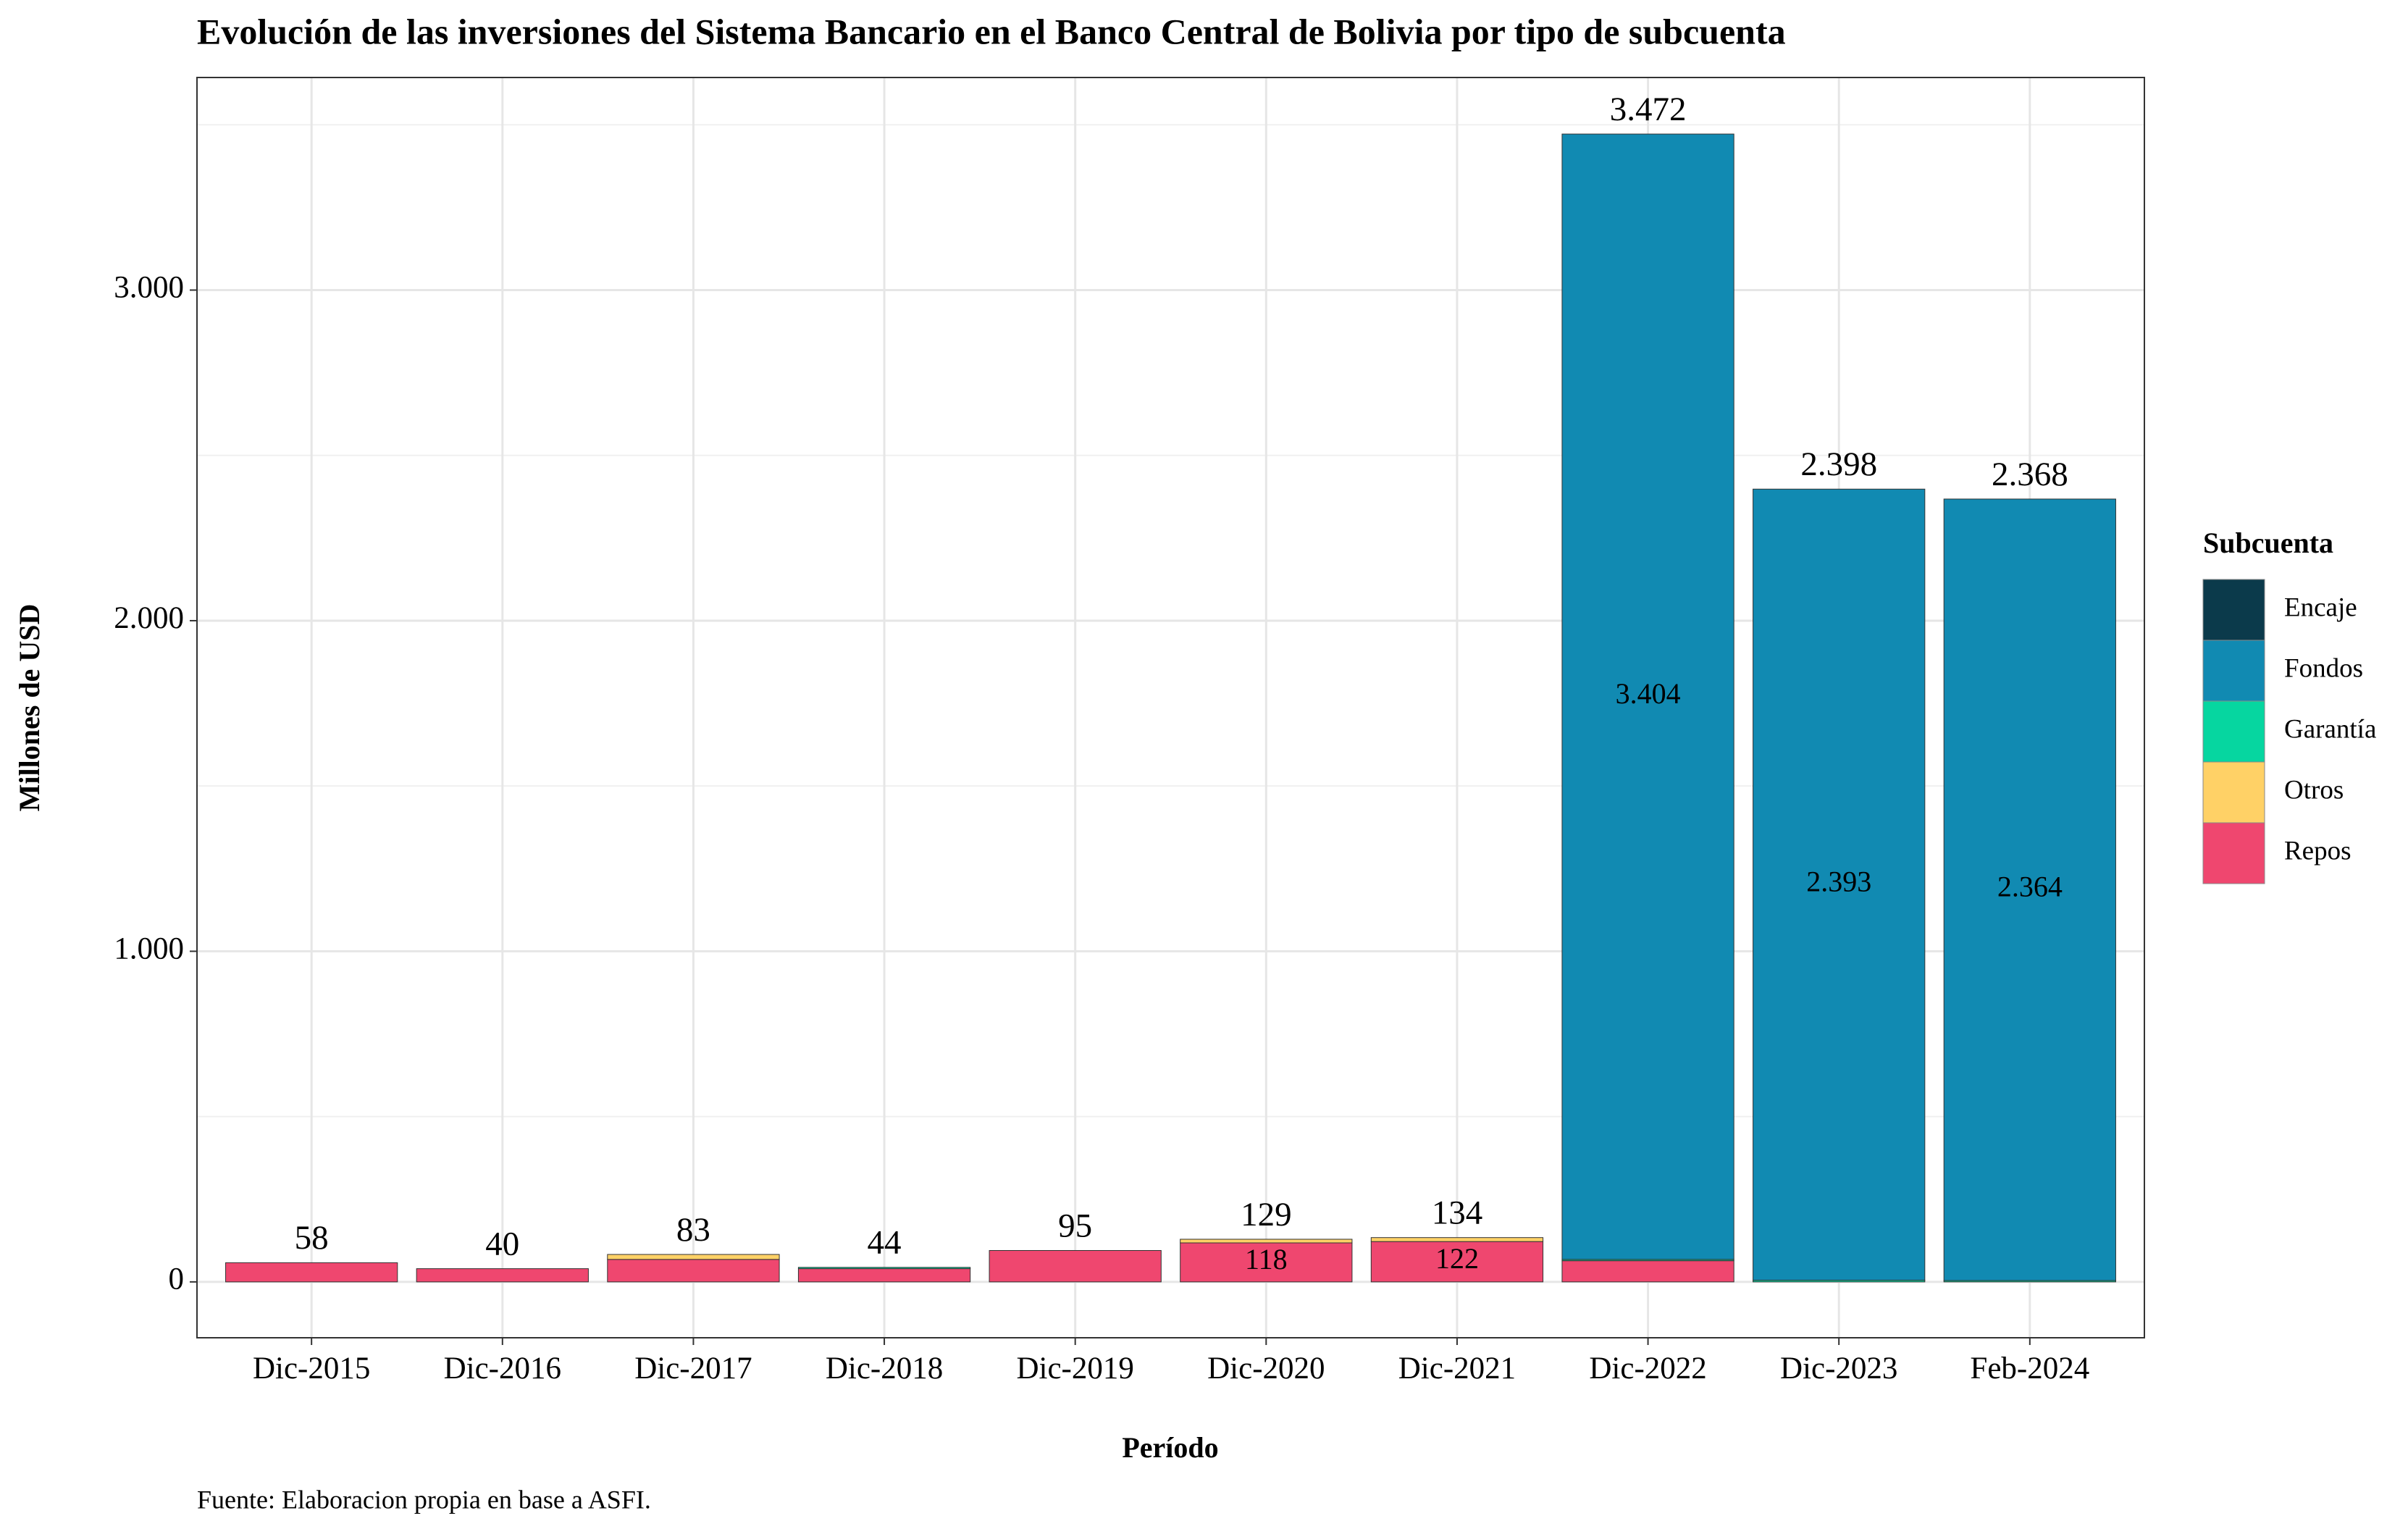 The image size is (2408, 1521). Describe the element at coordinates (1839, 464) in the screenshot. I see `total-label: 2.398` at that location.